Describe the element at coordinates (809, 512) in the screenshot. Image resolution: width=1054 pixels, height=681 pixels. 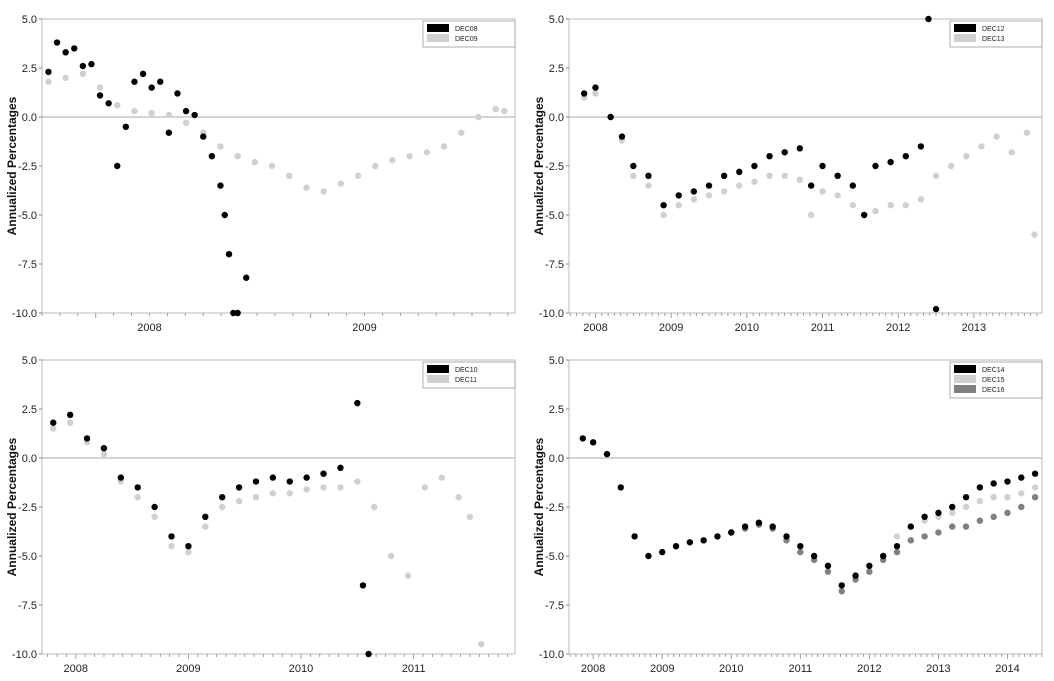
I see `series-dec14` at that location.